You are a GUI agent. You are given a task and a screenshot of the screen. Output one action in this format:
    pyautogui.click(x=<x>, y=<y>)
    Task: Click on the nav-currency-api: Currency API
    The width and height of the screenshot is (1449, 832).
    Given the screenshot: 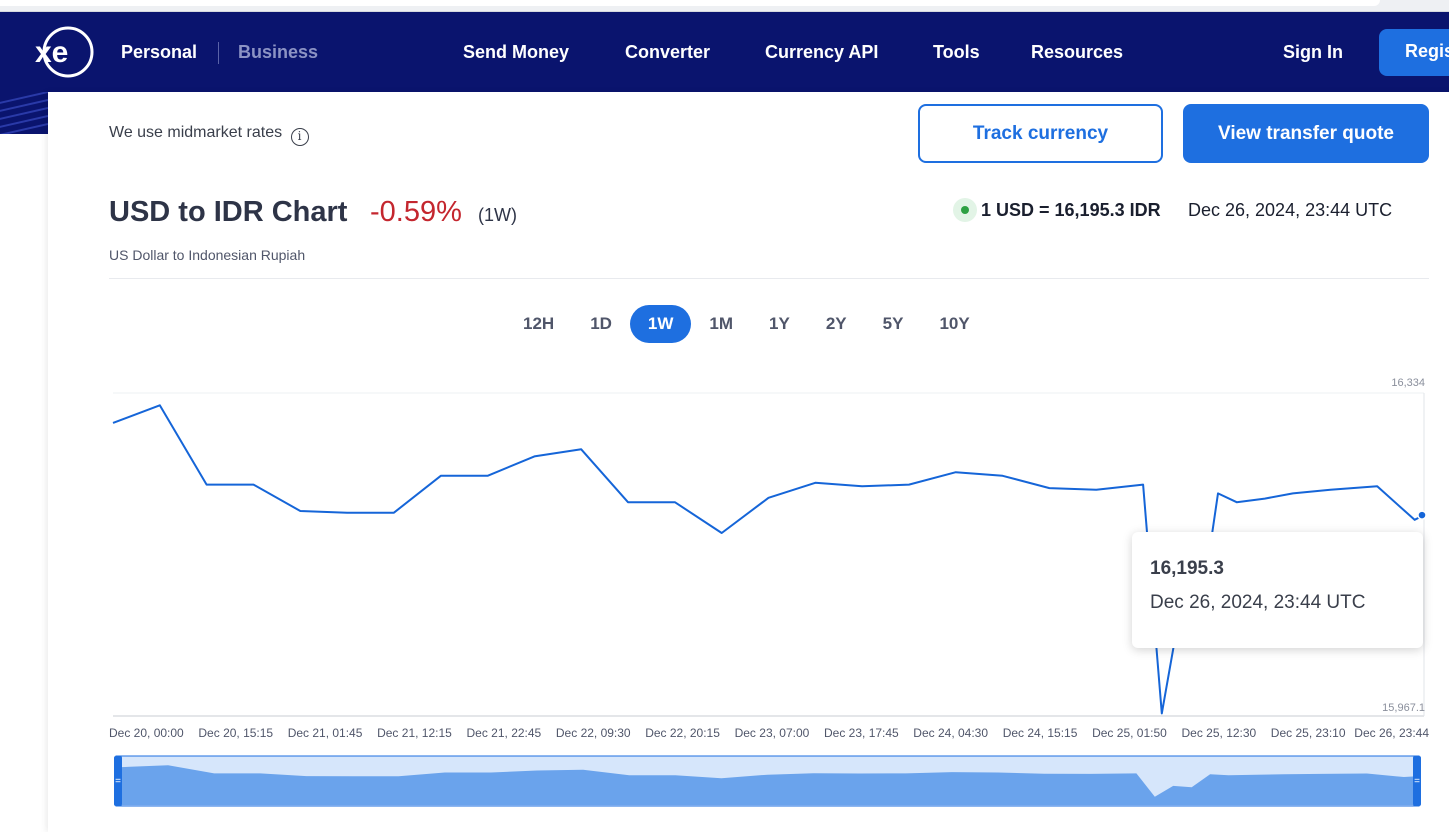 What is the action you would take?
    pyautogui.click(x=822, y=52)
    